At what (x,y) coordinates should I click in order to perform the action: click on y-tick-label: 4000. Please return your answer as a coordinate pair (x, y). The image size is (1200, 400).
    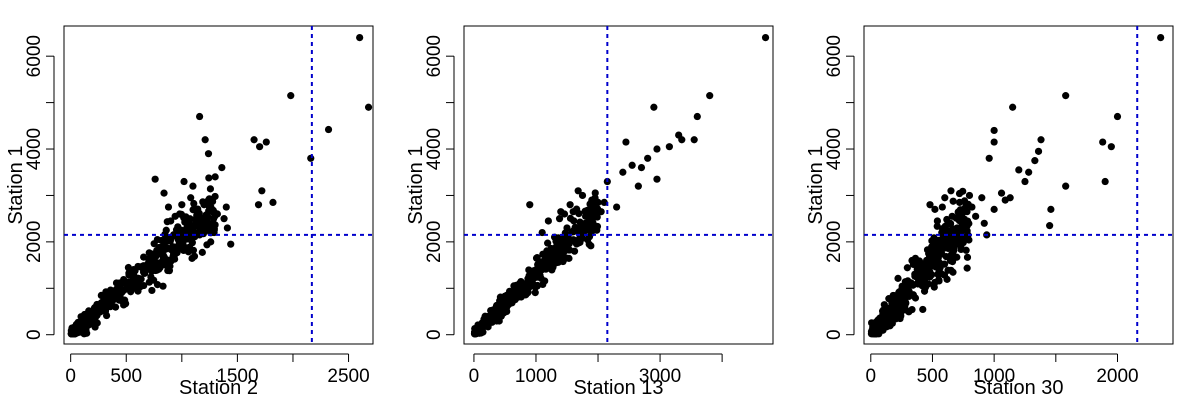
    Looking at the image, I should click on (34, 149).